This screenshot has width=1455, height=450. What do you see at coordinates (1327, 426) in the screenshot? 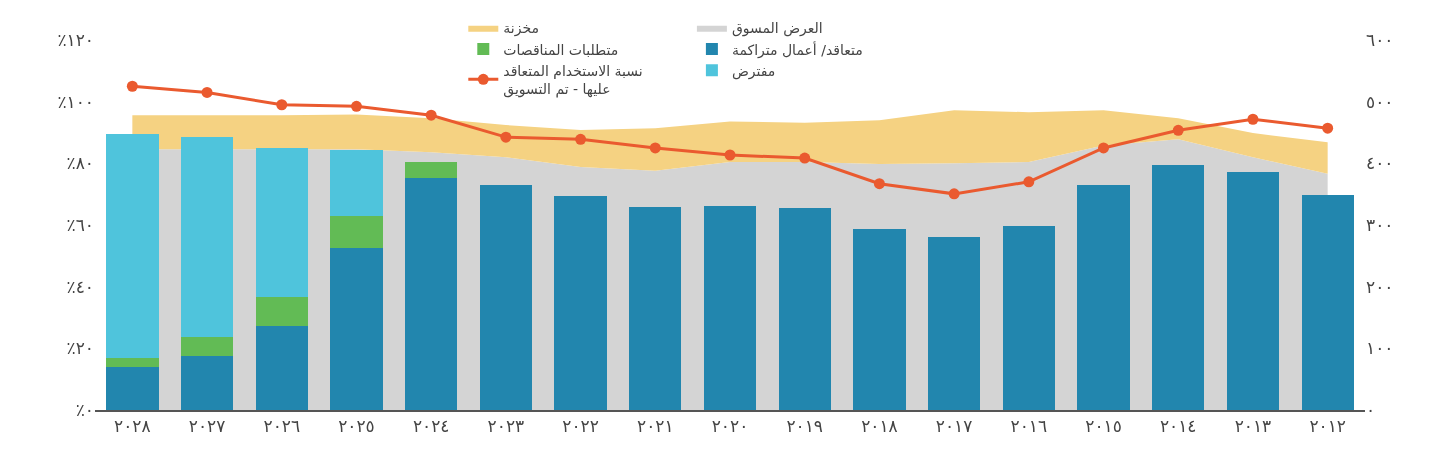
I see `x-tick-label: ٢٠١٢` at bounding box center [1327, 426].